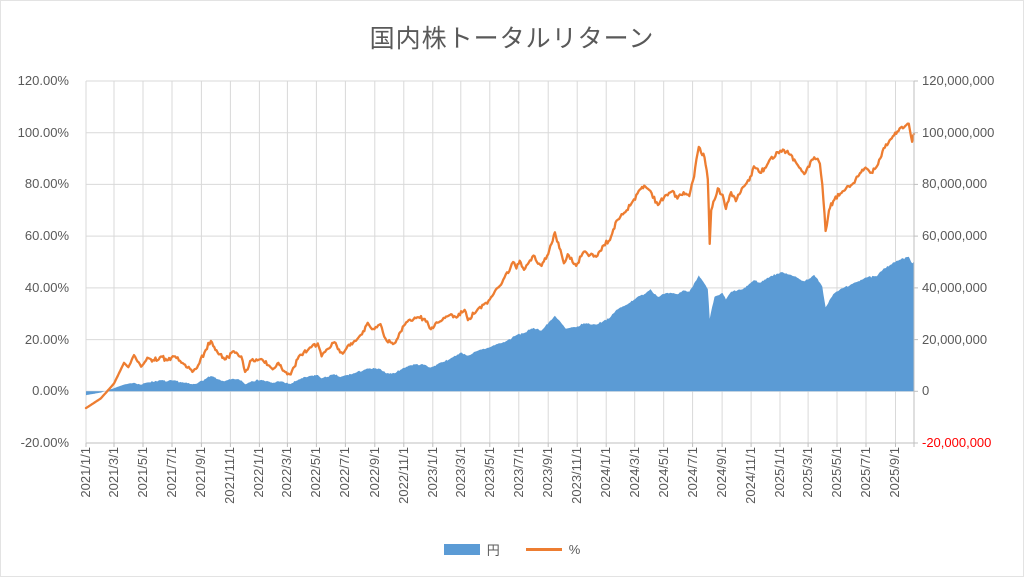  What do you see at coordinates (287, 472) in the screenshot?
I see `x-axis-tick-label: 2022/3/1` at bounding box center [287, 472].